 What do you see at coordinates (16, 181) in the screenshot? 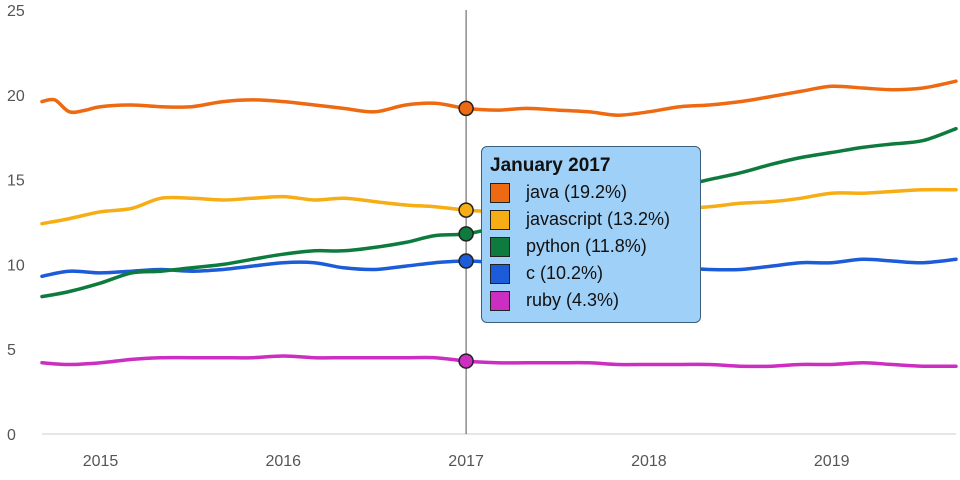
I see `y-tick-label: 15` at bounding box center [16, 181].